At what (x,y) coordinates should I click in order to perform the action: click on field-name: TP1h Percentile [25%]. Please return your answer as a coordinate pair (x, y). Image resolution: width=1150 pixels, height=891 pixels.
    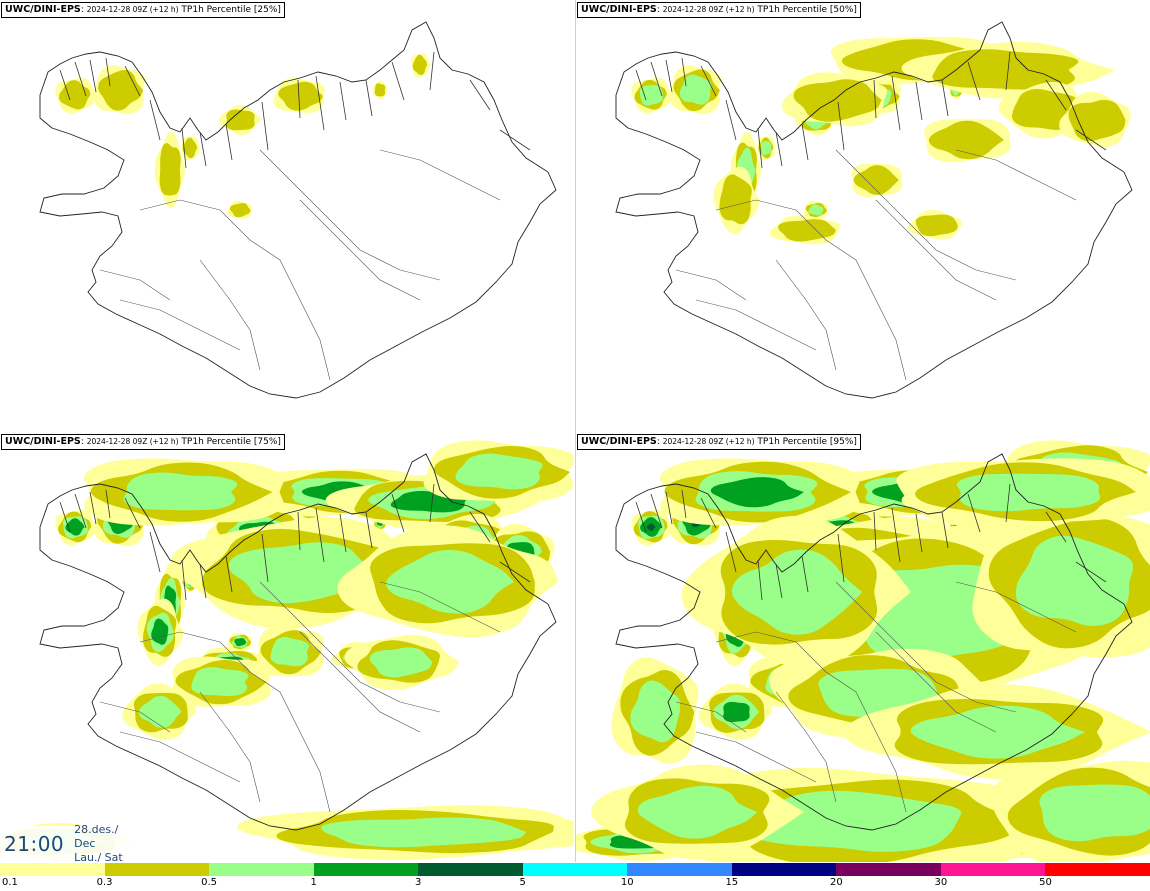
    Looking at the image, I should click on (231, 10).